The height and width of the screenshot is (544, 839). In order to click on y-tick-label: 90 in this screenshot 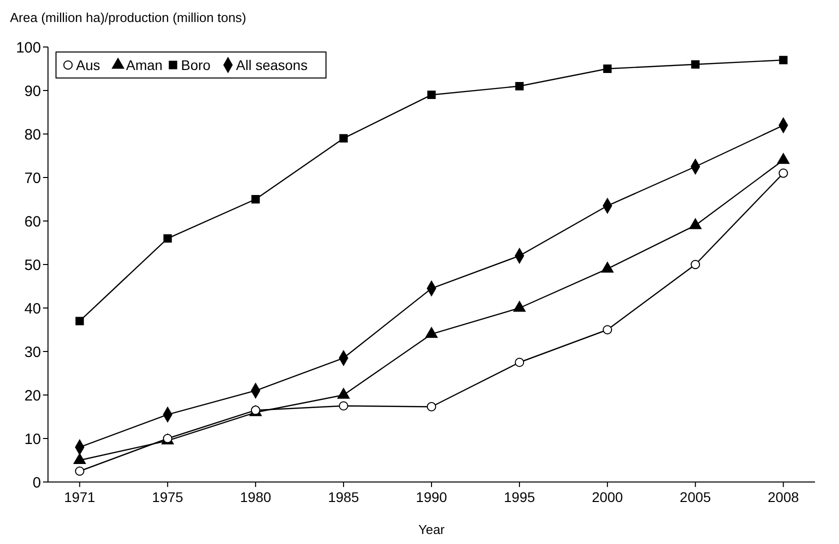, I will do `click(32, 91)`.